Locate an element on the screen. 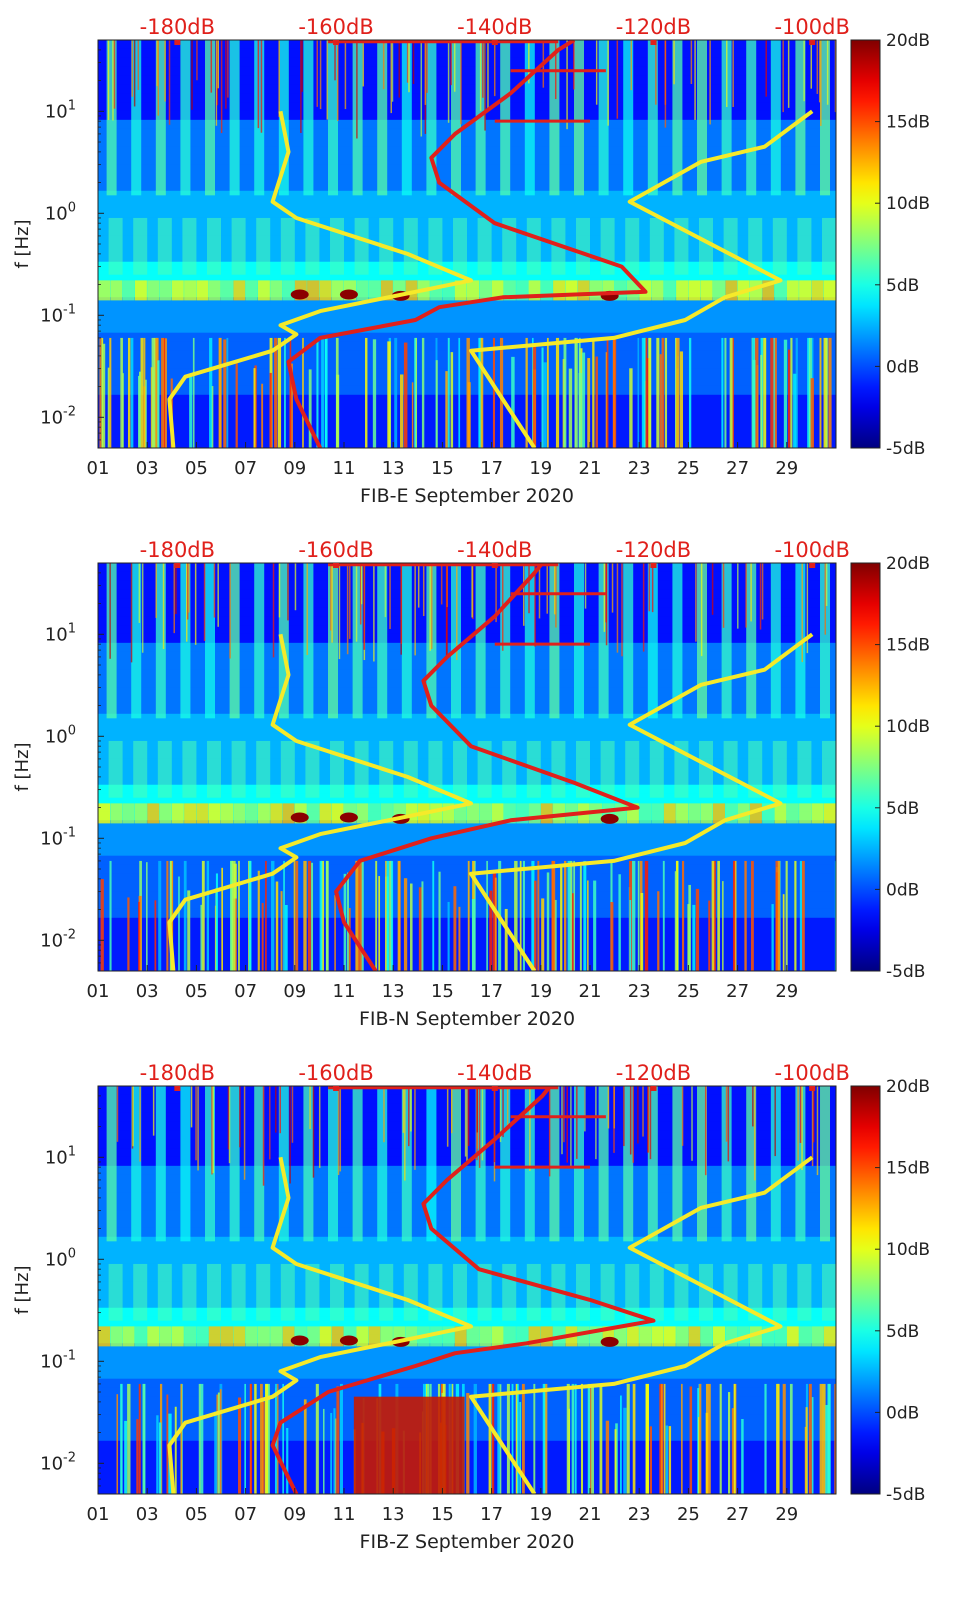  x-axis-label: FIB-N September 2020 is located at coordinates (467, 1019).